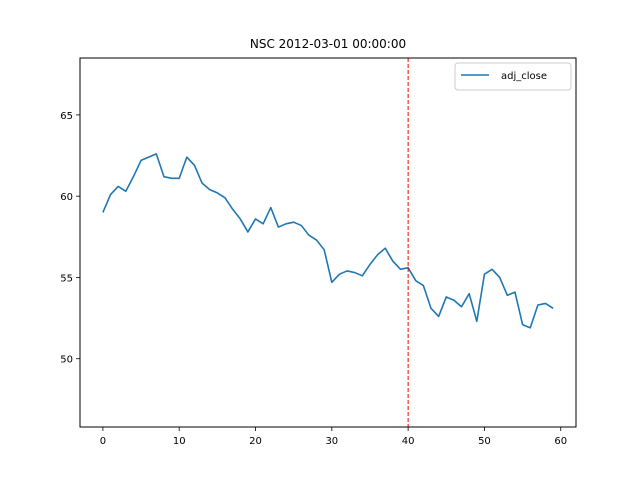 The width and height of the screenshot is (640, 480). What do you see at coordinates (103, 441) in the screenshot?
I see `x-tick-label: 0` at bounding box center [103, 441].